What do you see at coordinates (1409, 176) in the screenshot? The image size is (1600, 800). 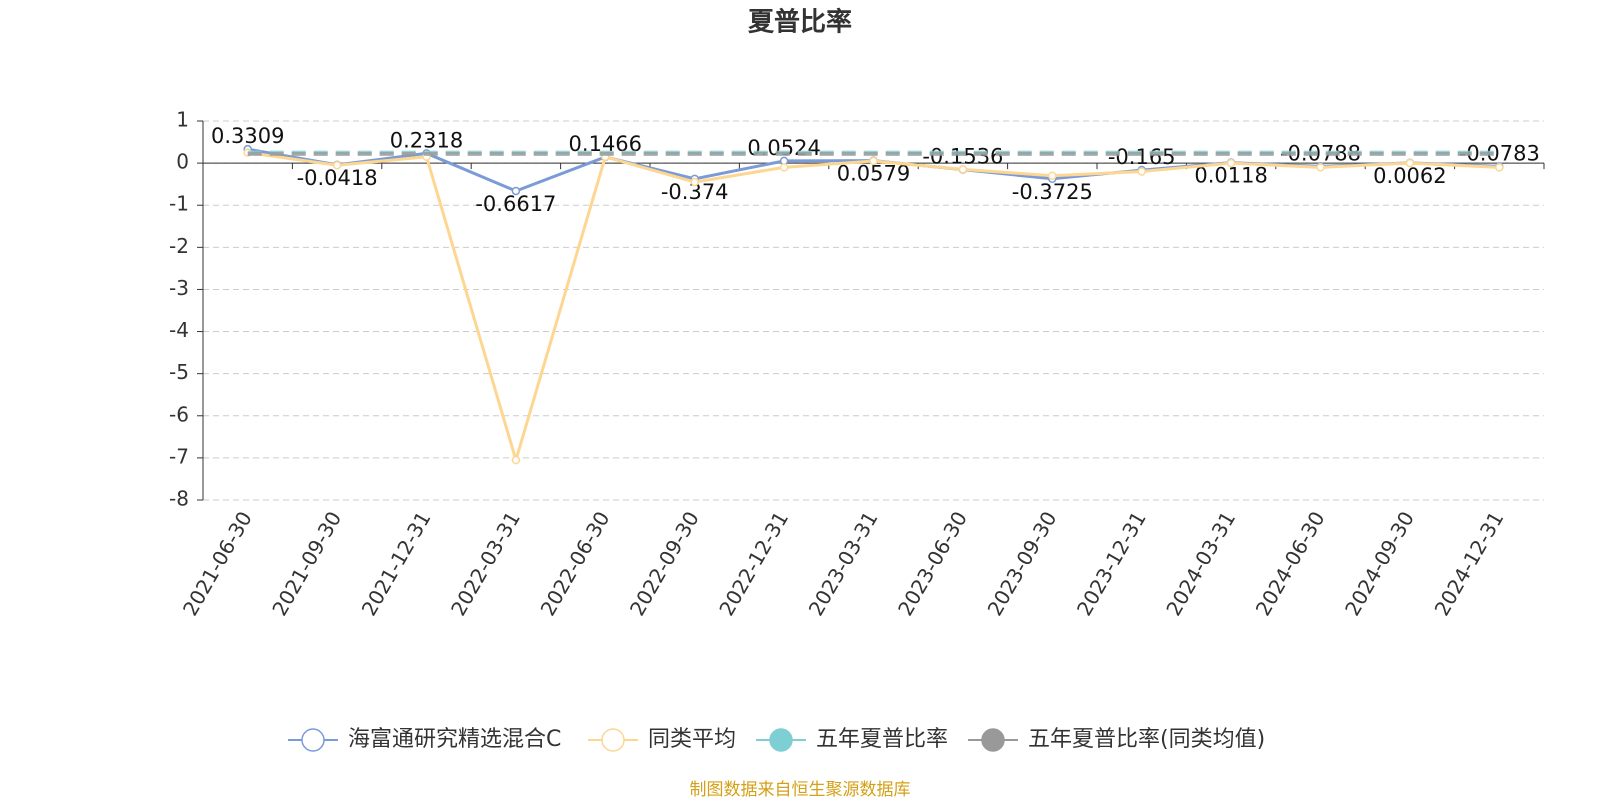 I see `data-label: 0.0062` at bounding box center [1409, 176].